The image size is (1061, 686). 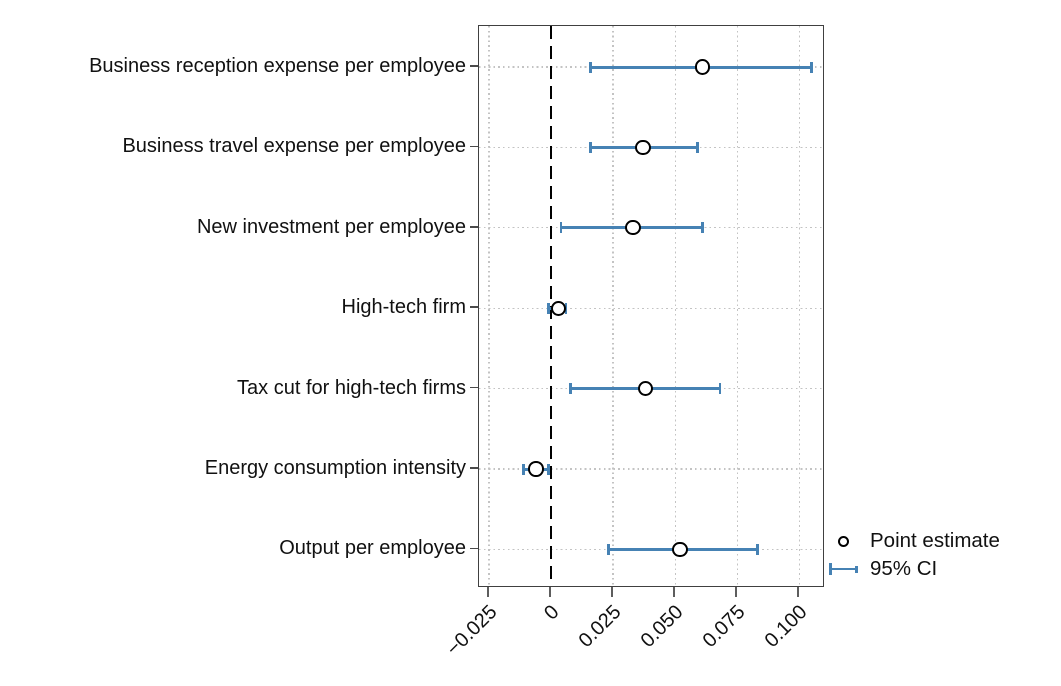 I want to click on category-label: Energy consumption intensity, so click(x=335, y=468).